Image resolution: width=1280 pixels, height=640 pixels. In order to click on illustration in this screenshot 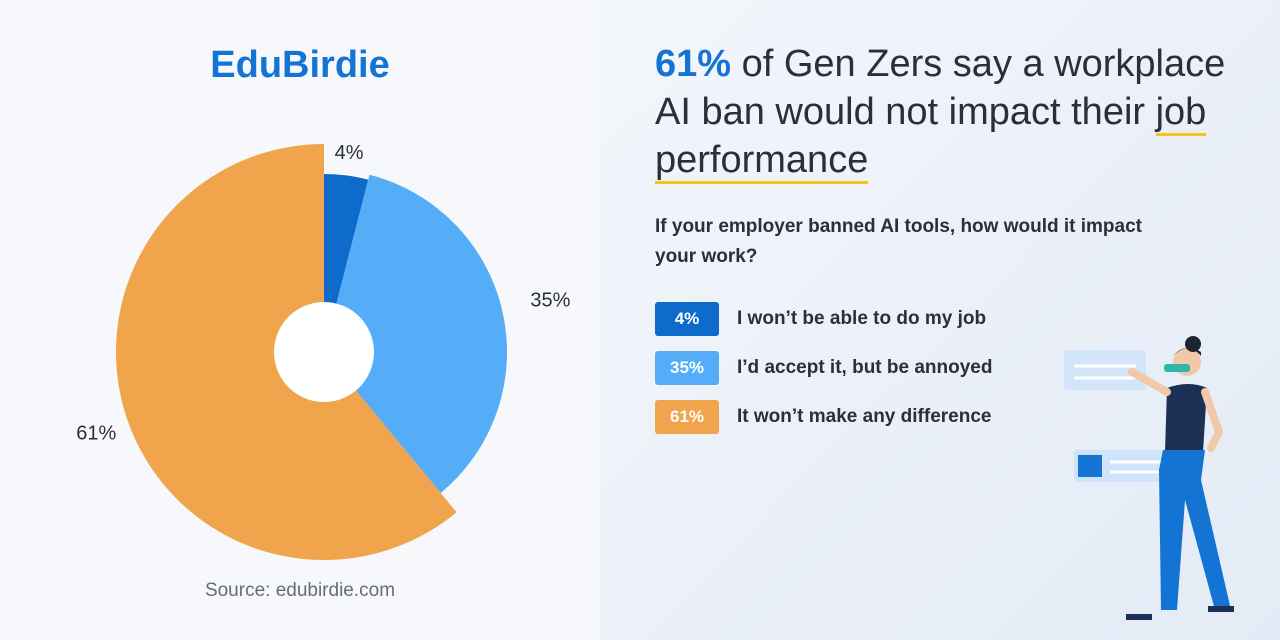, I will do `click(1149, 478)`.